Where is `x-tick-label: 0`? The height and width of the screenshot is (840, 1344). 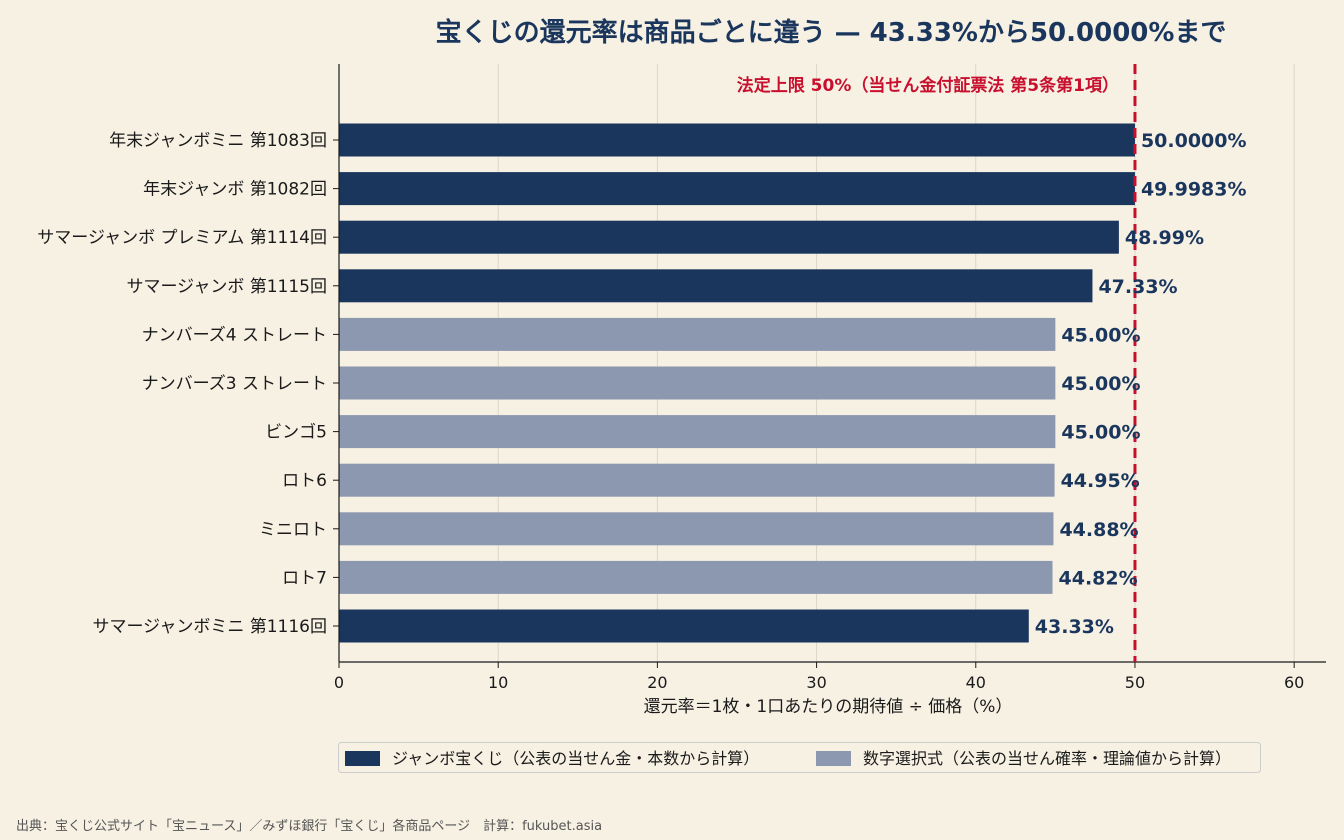 x-tick-label: 0 is located at coordinates (339, 682).